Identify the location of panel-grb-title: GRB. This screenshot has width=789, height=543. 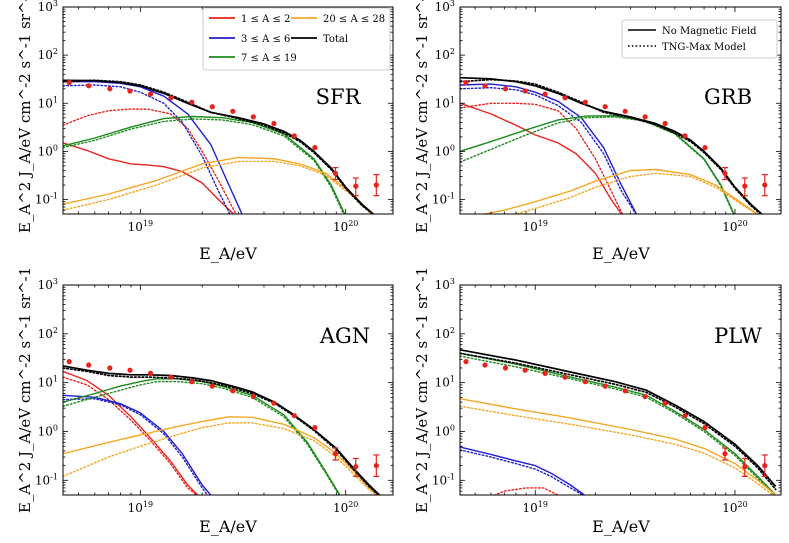
(728, 97).